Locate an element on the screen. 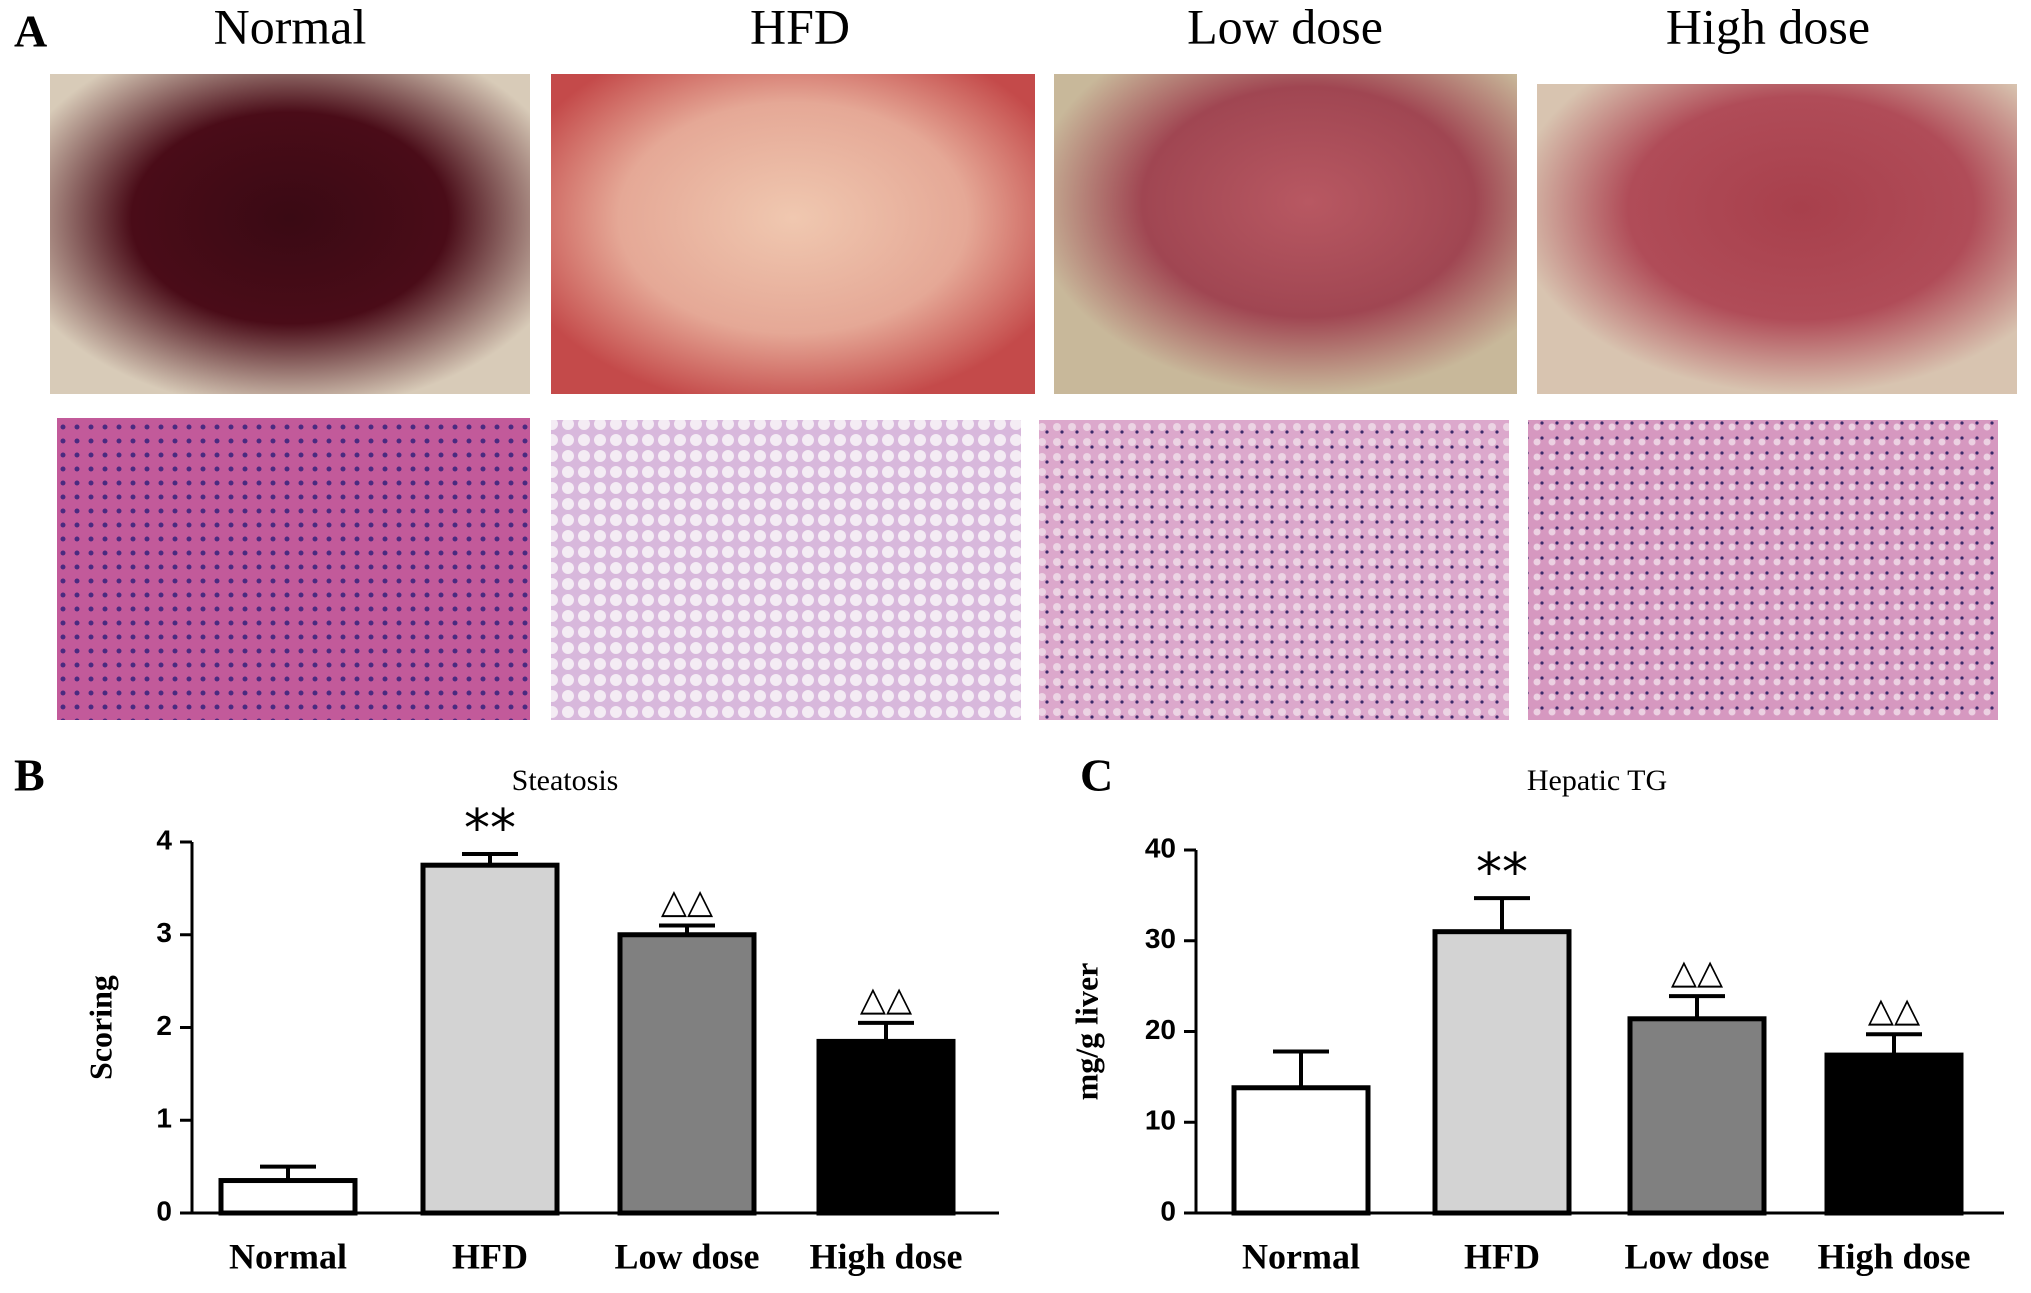 This screenshot has height=1293, width=2031. y-tick-label: 2 is located at coordinates (164, 1025).